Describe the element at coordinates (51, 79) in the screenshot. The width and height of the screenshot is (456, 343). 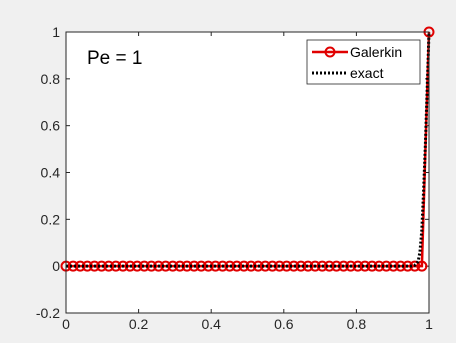
I see `y-tick-label: 0.8` at that location.